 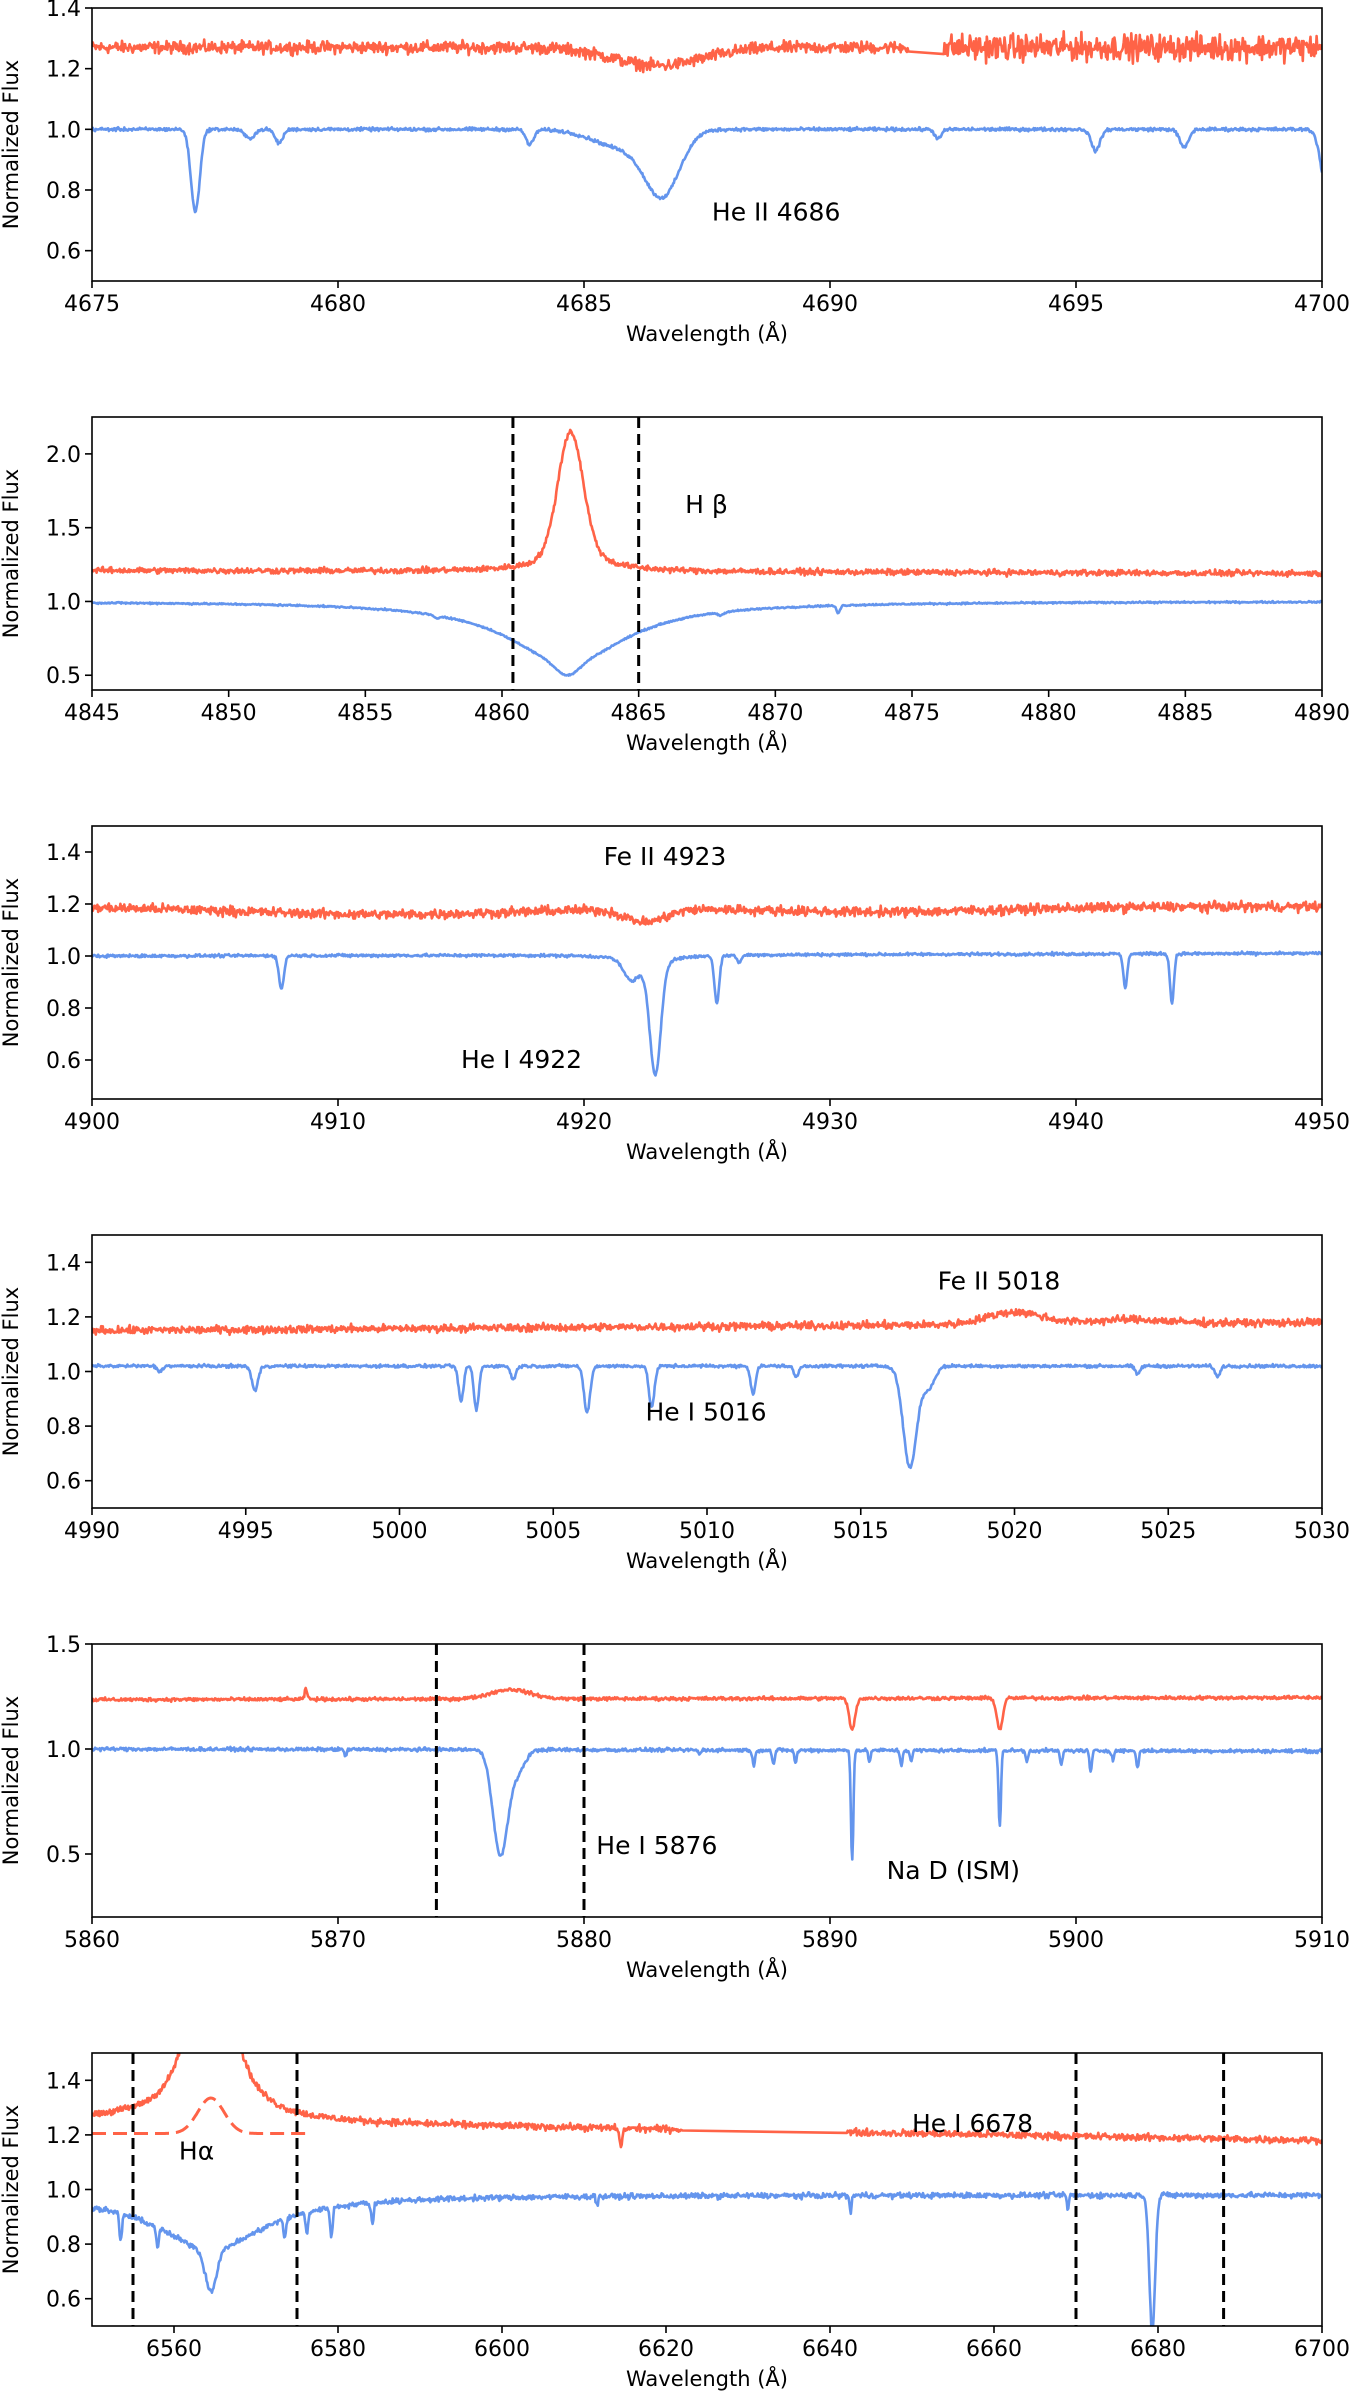 What do you see at coordinates (665, 856) in the screenshot?
I see `line-annotation: Fe II 4923` at bounding box center [665, 856].